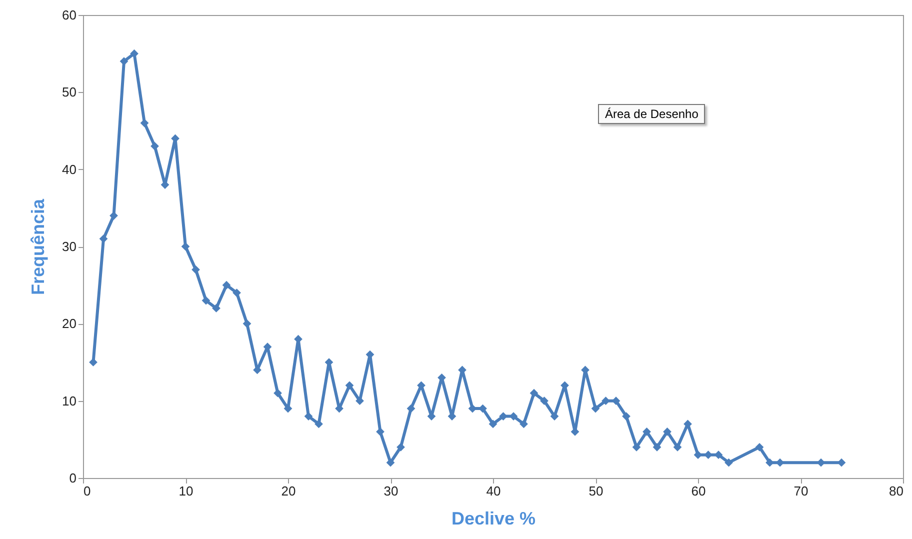 The image size is (912, 539). What do you see at coordinates (493, 491) in the screenshot?
I see `x-tick-label: 40` at bounding box center [493, 491].